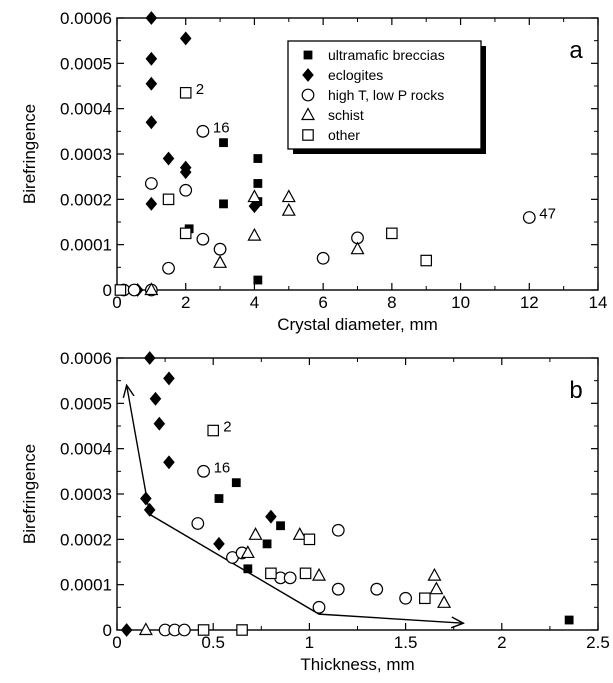  I want to click on legend-entry: eclogites, so click(355, 75).